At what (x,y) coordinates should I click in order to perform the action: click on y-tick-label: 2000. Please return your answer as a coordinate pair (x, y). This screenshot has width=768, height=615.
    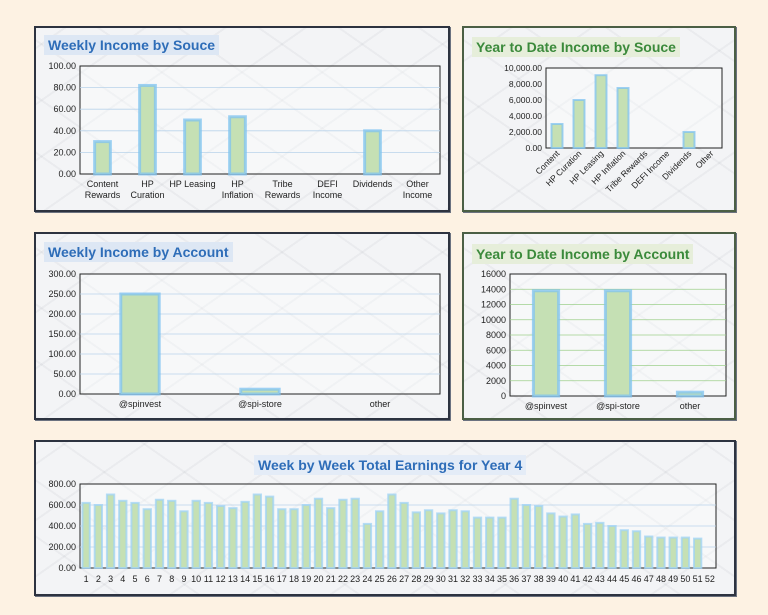
    Looking at the image, I should click on (496, 381).